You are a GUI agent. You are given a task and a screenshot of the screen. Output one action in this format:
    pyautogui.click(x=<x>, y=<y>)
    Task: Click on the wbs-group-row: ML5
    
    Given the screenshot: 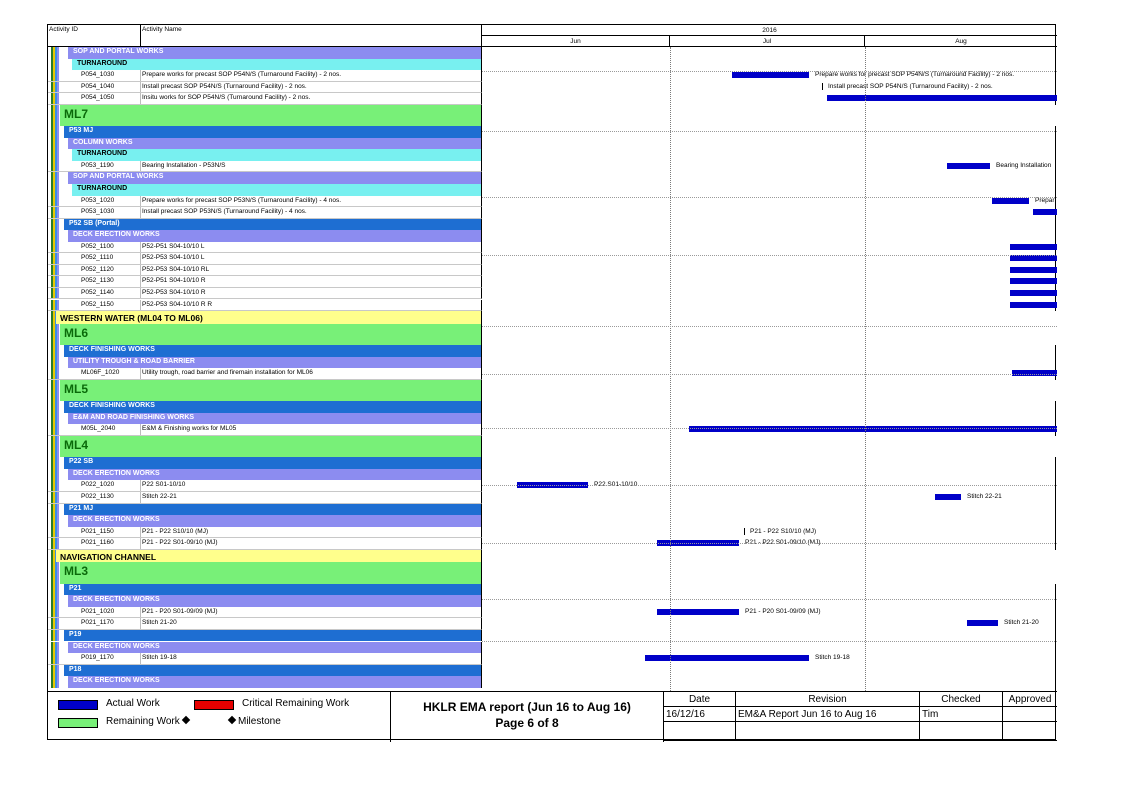 What is the action you would take?
    pyautogui.click(x=552, y=390)
    